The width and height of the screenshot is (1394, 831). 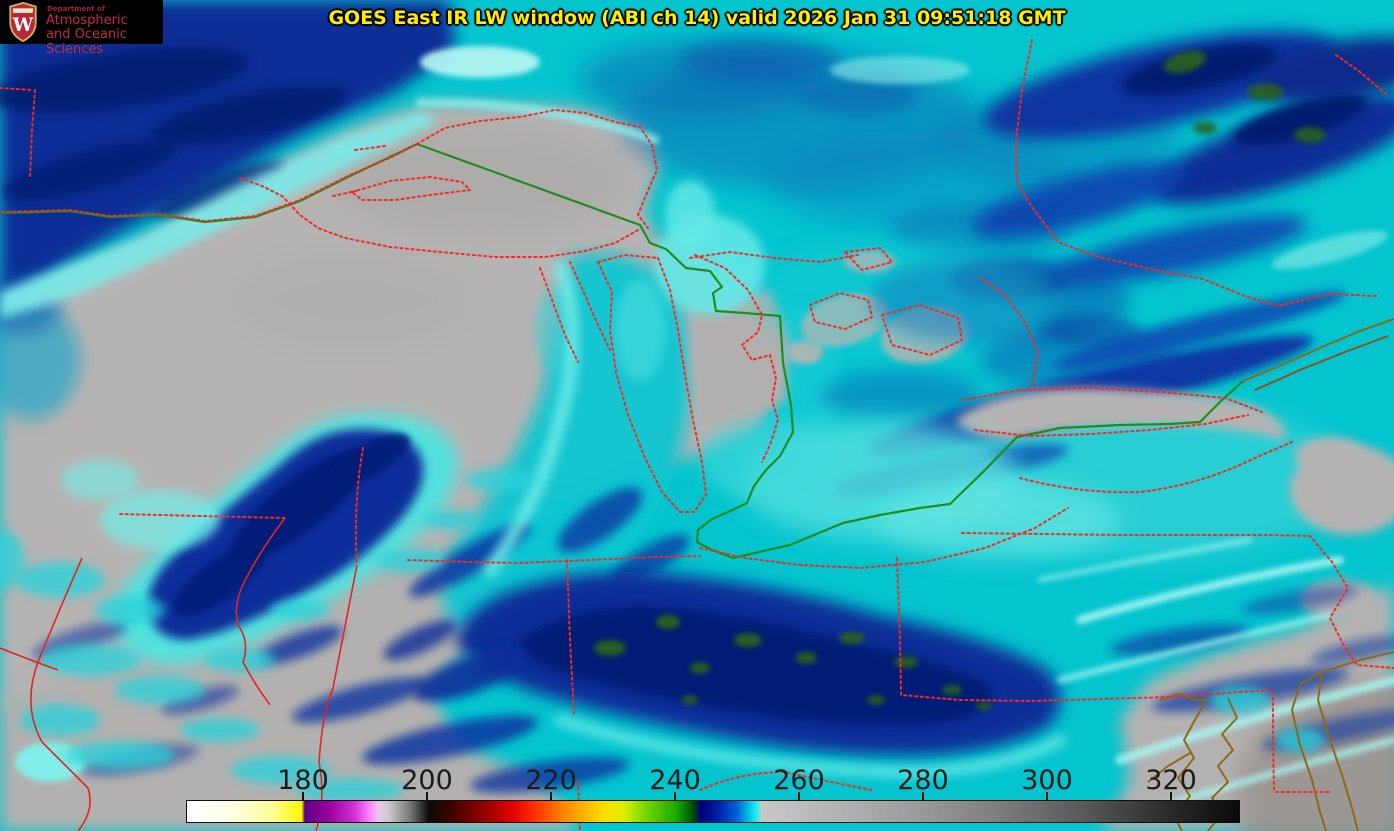 What do you see at coordinates (86, 42) in the screenshot?
I see `dept-label-line3: and Oceanic Sciences` at bounding box center [86, 42].